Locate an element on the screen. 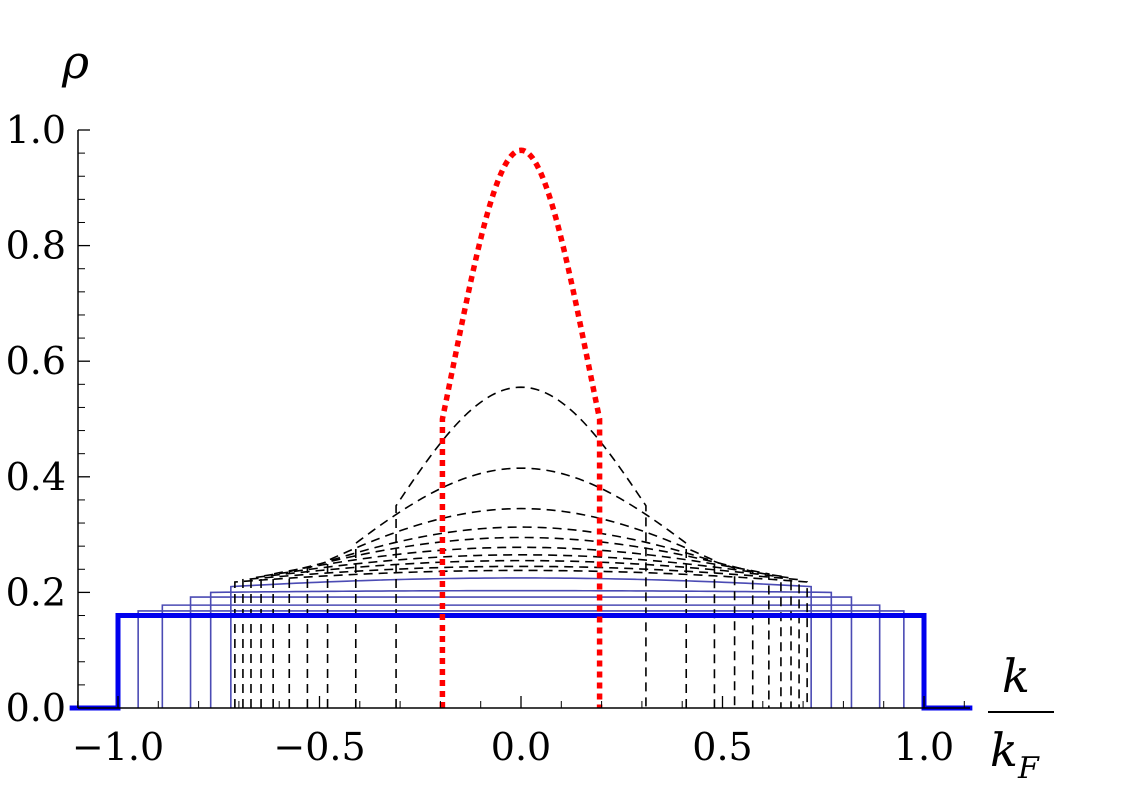 Image resolution: width=1123 pixels, height=794 pixels. x-tick-label: 1.0 is located at coordinates (924, 747).